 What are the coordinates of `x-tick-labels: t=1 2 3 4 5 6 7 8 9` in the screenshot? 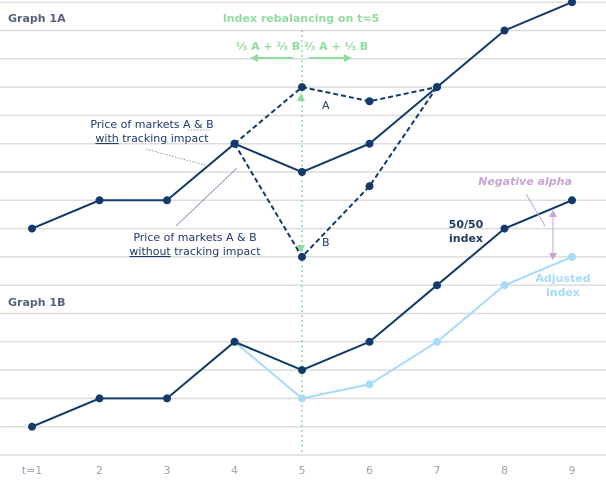 It's located at (299, 470).